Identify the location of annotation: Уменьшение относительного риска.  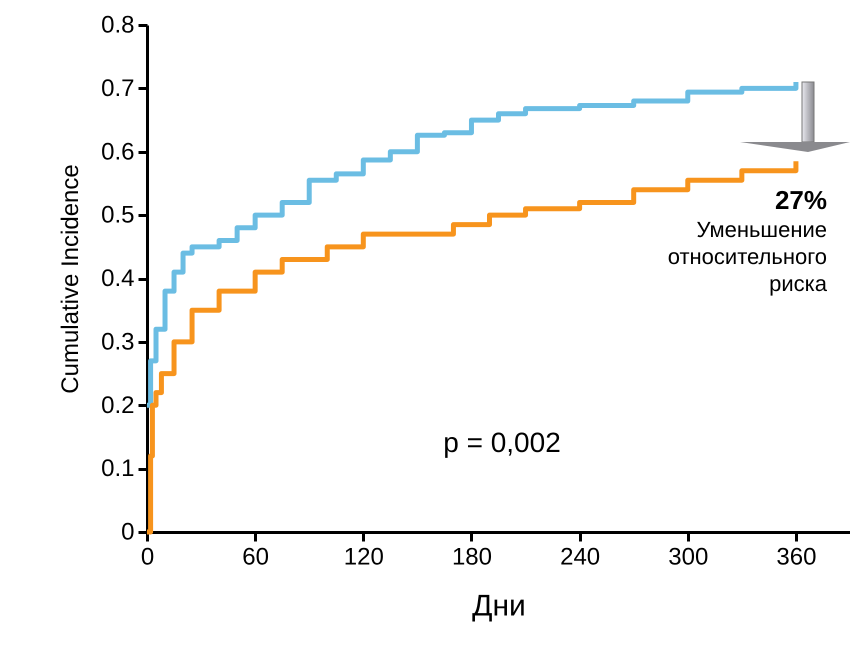
(748, 256).